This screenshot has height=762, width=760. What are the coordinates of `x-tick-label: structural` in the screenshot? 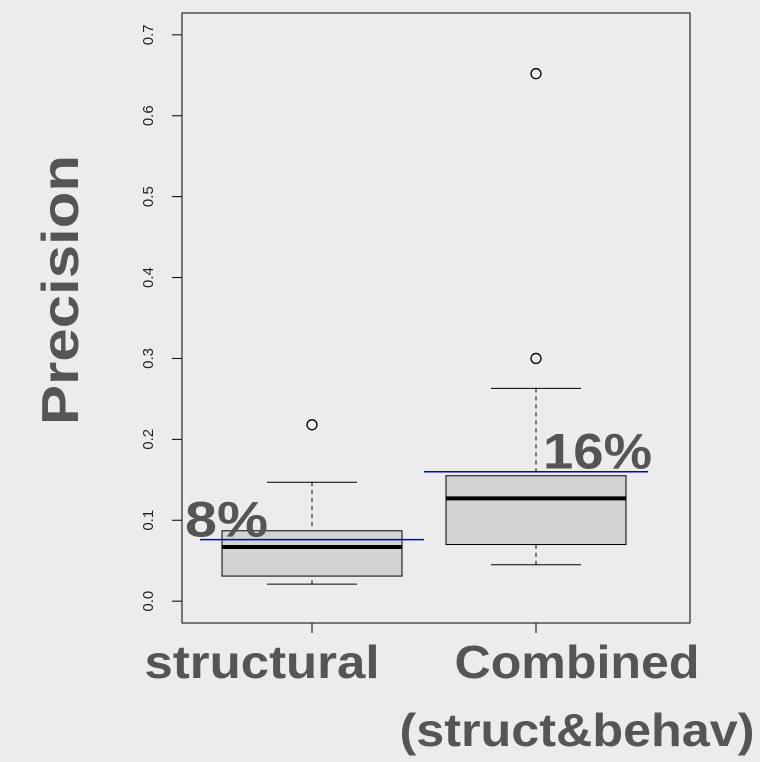 It's located at (262, 662).